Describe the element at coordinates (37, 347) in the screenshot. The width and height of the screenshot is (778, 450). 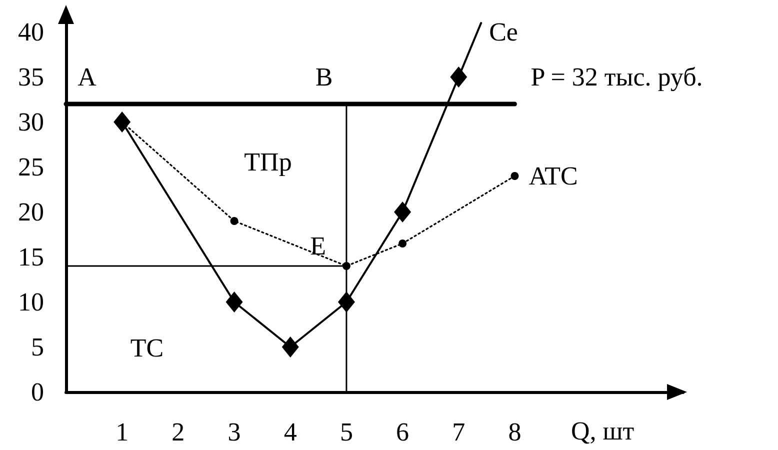
I see `y-tick-label: 5` at that location.